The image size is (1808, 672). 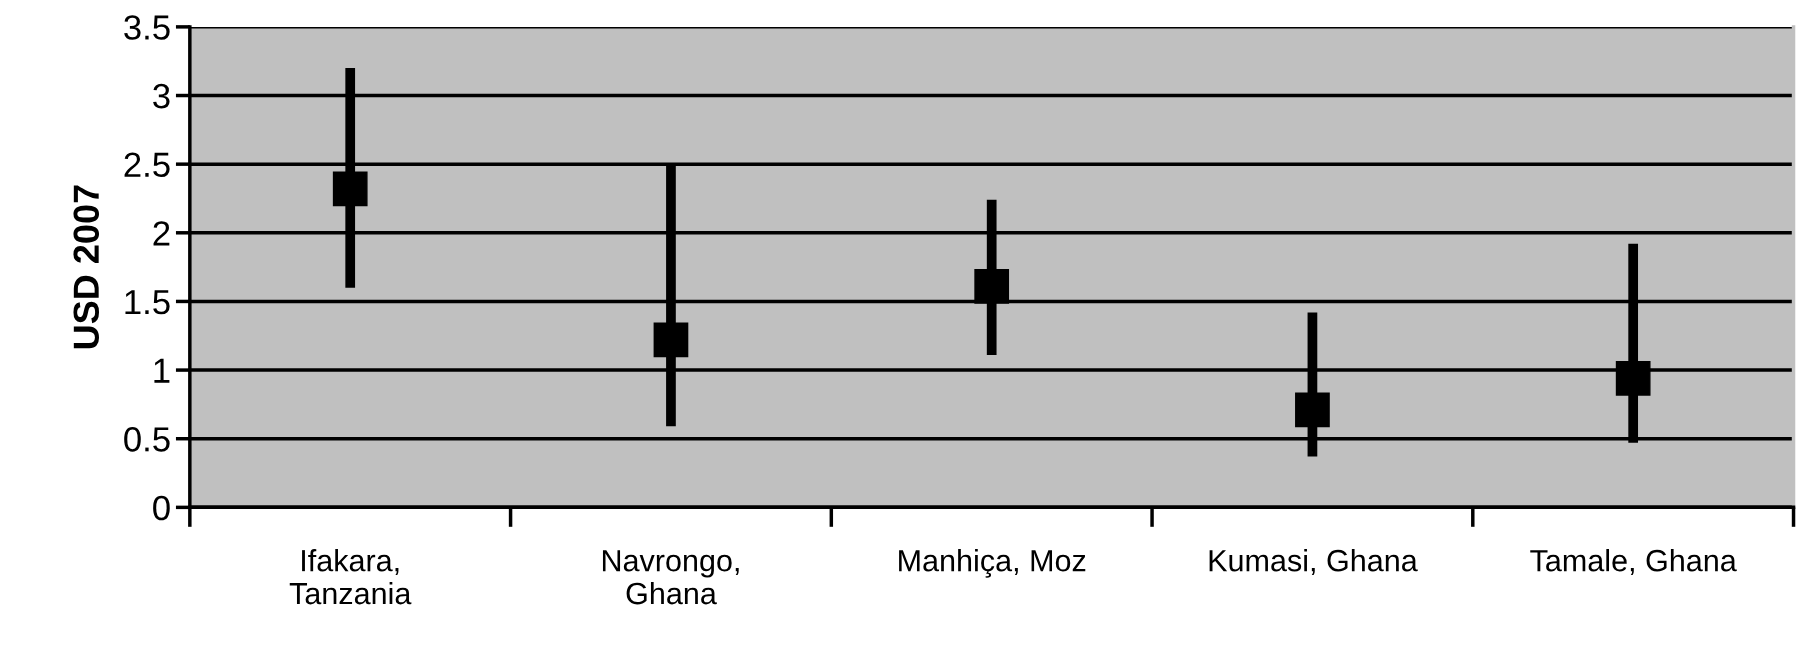 I want to click on x-tick-label: Navrongo, Ghana, so click(x=670, y=577).